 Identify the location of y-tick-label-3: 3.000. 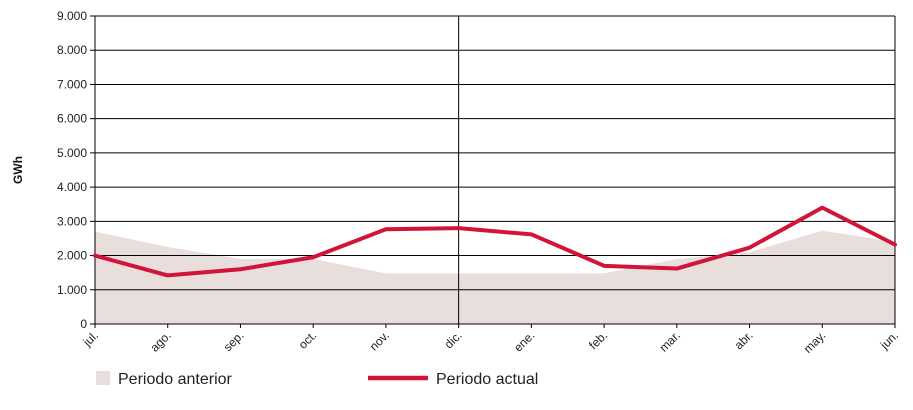
(72, 221).